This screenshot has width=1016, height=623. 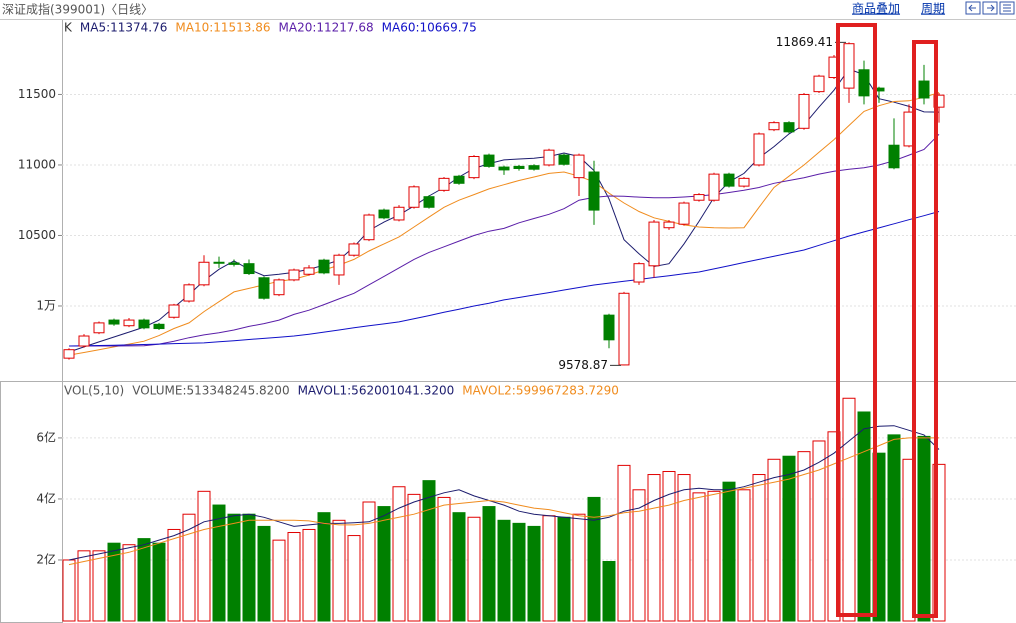 I want to click on nav-left, so click(x=973, y=8).